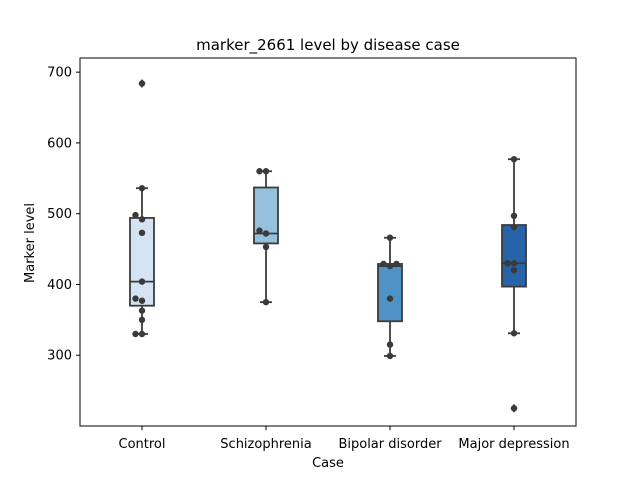 The height and width of the screenshot is (480, 640). I want to click on chart-title: marker_2661 level by disease case, so click(328, 45).